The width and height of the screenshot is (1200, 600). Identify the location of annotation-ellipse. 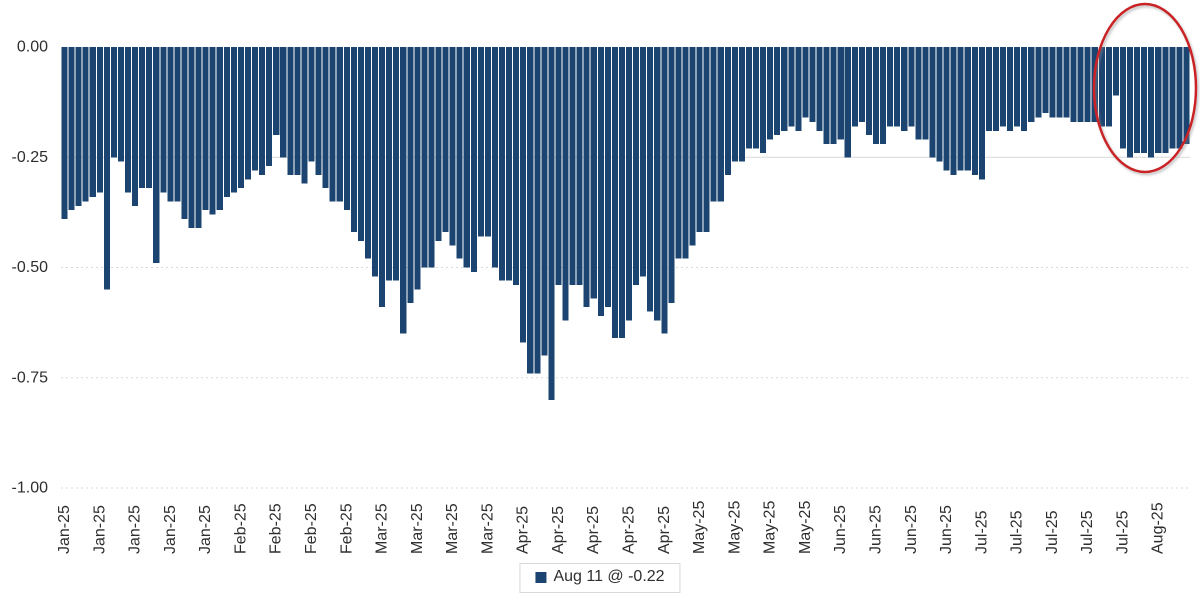
(1145, 88).